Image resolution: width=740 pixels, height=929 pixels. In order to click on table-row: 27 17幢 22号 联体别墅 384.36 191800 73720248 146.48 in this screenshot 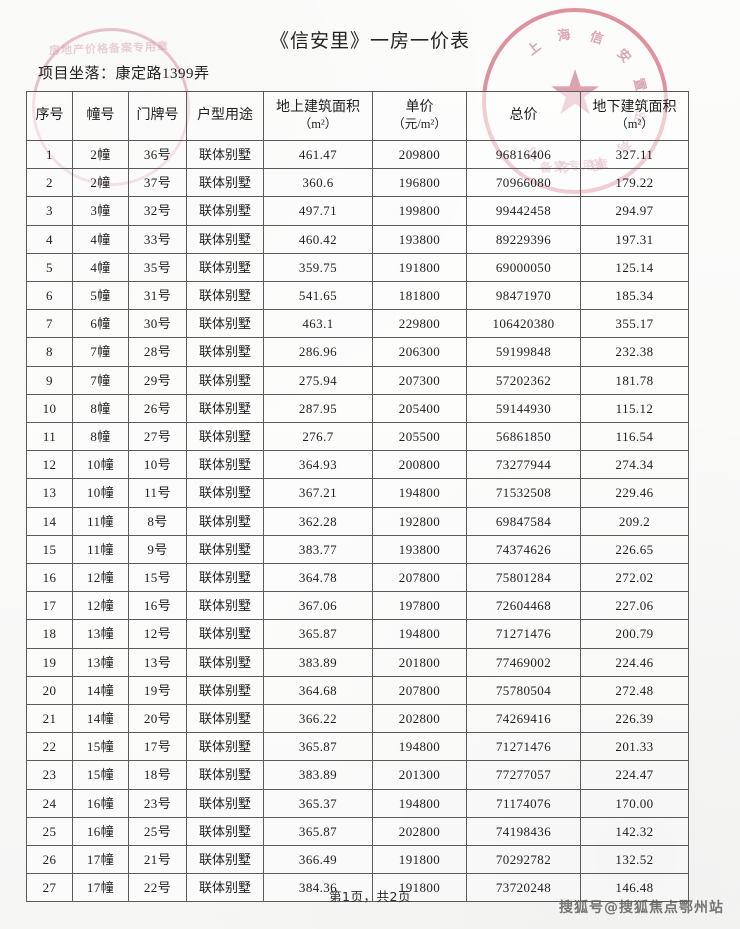, I will do `click(357, 888)`.